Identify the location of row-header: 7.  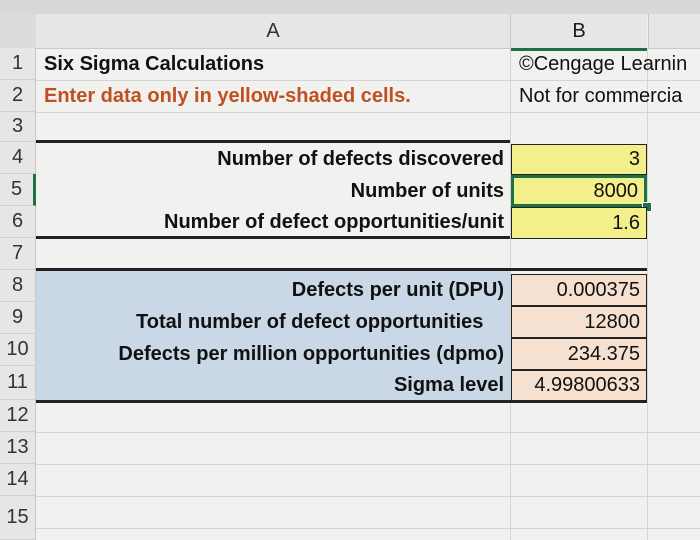
(18, 254).